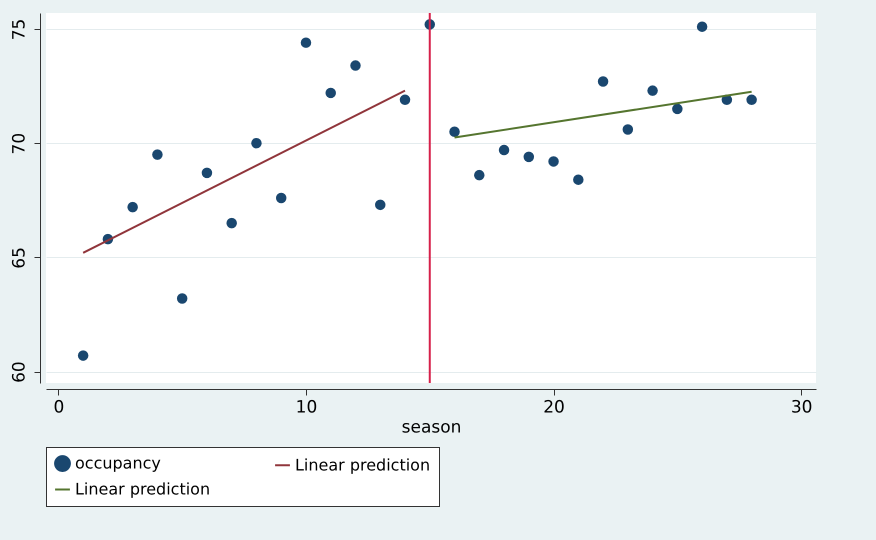 Image resolution: width=876 pixels, height=540 pixels. What do you see at coordinates (307, 408) in the screenshot?
I see `x-tick-label: 10` at bounding box center [307, 408].